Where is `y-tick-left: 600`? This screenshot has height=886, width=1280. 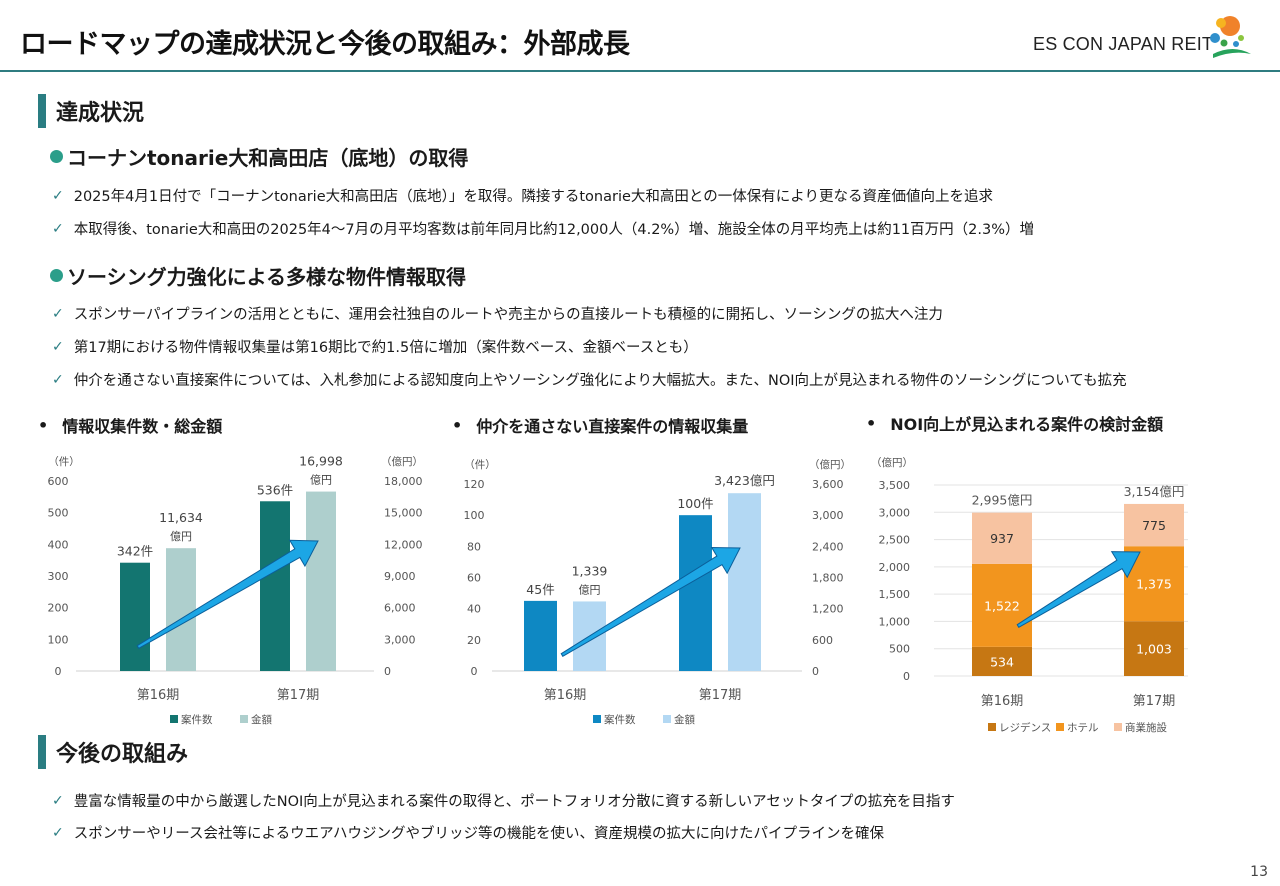 y-tick-left: 600 is located at coordinates (58, 481).